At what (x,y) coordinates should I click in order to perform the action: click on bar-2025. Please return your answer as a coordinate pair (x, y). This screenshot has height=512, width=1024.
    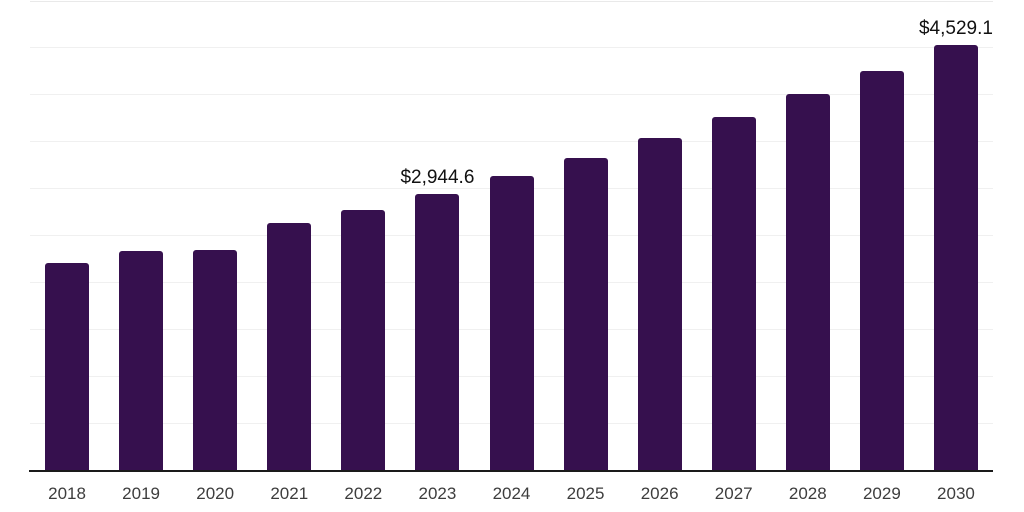
    Looking at the image, I should click on (585, 313).